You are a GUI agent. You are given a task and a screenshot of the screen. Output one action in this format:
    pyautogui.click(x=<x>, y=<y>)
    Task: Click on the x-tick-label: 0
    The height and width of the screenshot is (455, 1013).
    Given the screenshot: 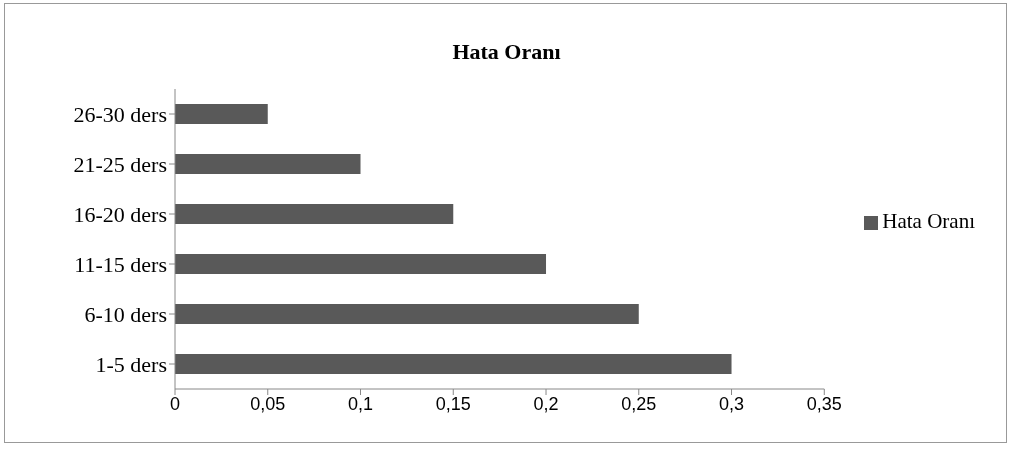 What is the action you would take?
    pyautogui.click(x=175, y=403)
    